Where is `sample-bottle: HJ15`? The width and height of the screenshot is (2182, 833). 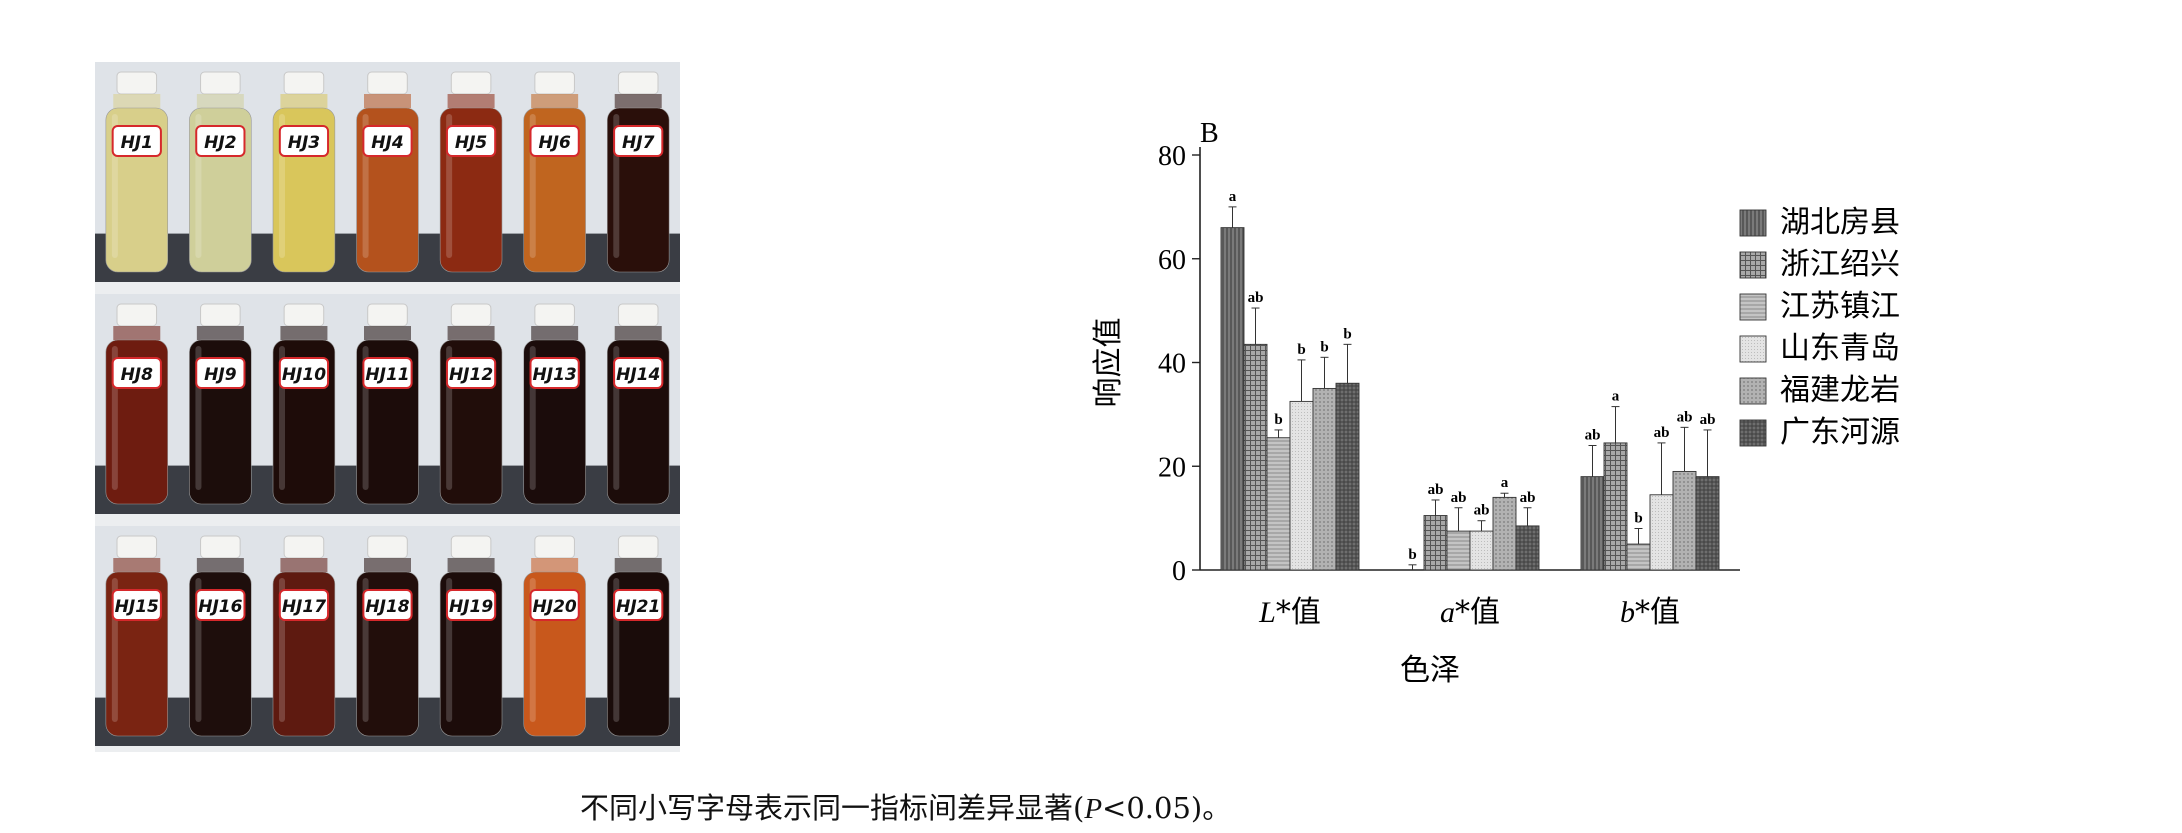
sample-bottle: HJ15 is located at coordinates (137, 636).